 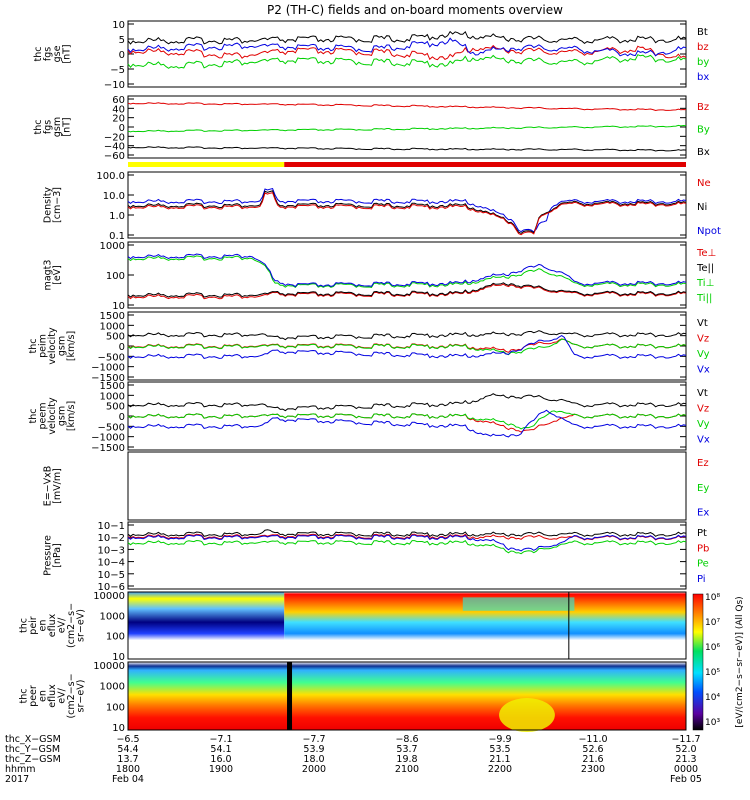 I want to click on series-Pi, so click(x=407, y=543).